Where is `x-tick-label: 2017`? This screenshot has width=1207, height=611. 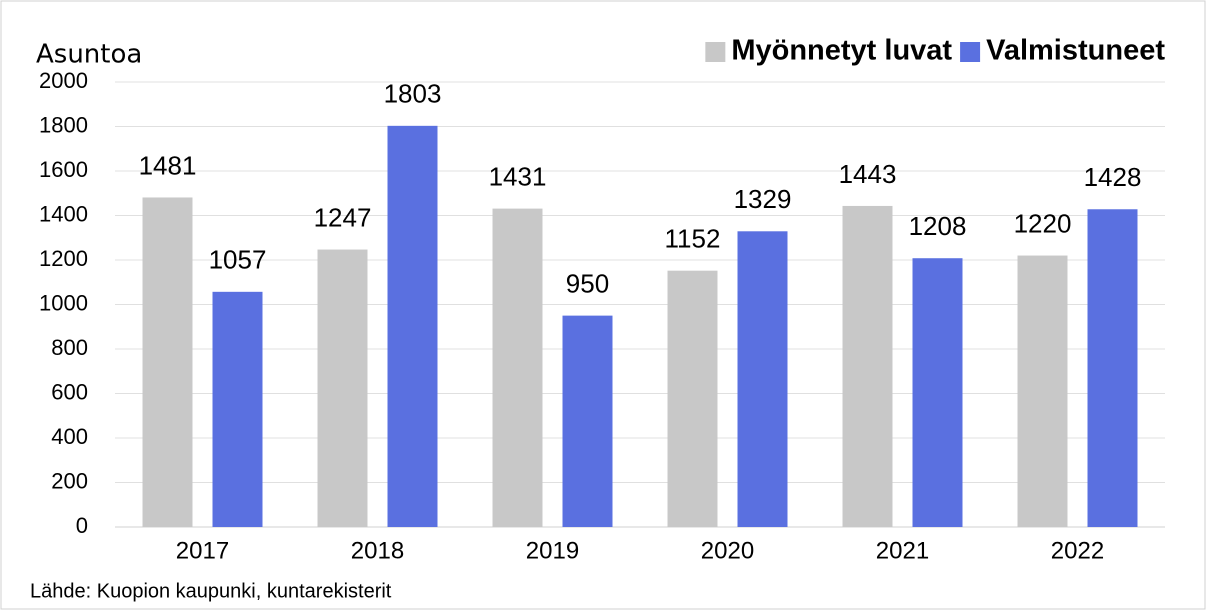 x-tick-label: 2017 is located at coordinates (202, 550).